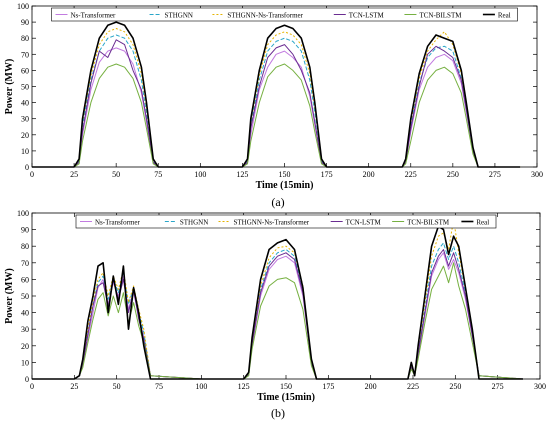 The image size is (550, 424). Describe the element at coordinates (277, 202) in the screenshot. I see `panel-a-caption: (a)` at that location.